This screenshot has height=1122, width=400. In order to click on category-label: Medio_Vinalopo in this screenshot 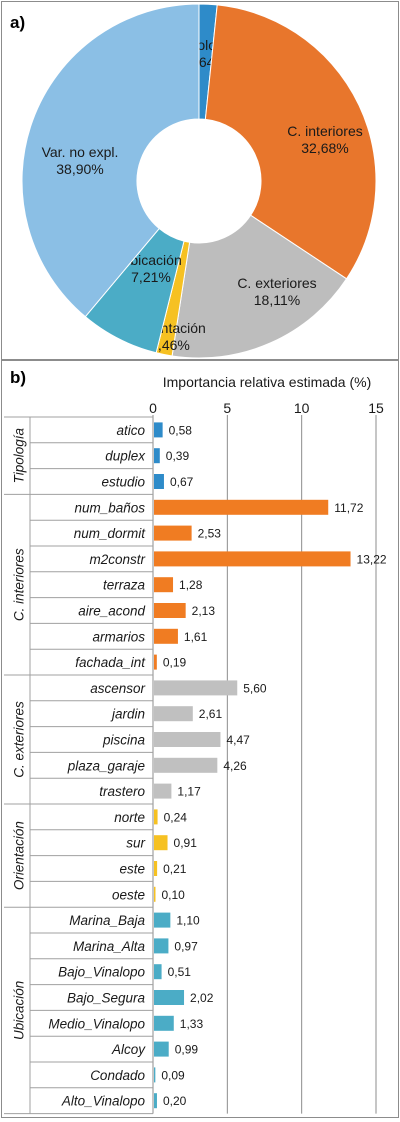, I will do `click(96, 1023)`.